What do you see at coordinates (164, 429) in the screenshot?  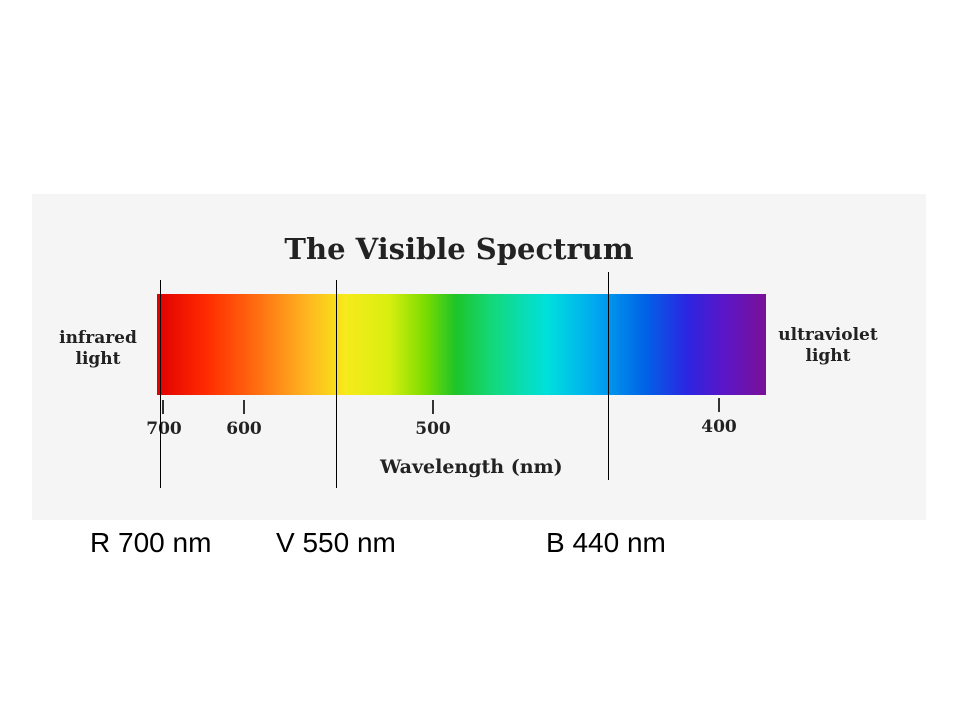 I see `tick-label-700: 700` at bounding box center [164, 429].